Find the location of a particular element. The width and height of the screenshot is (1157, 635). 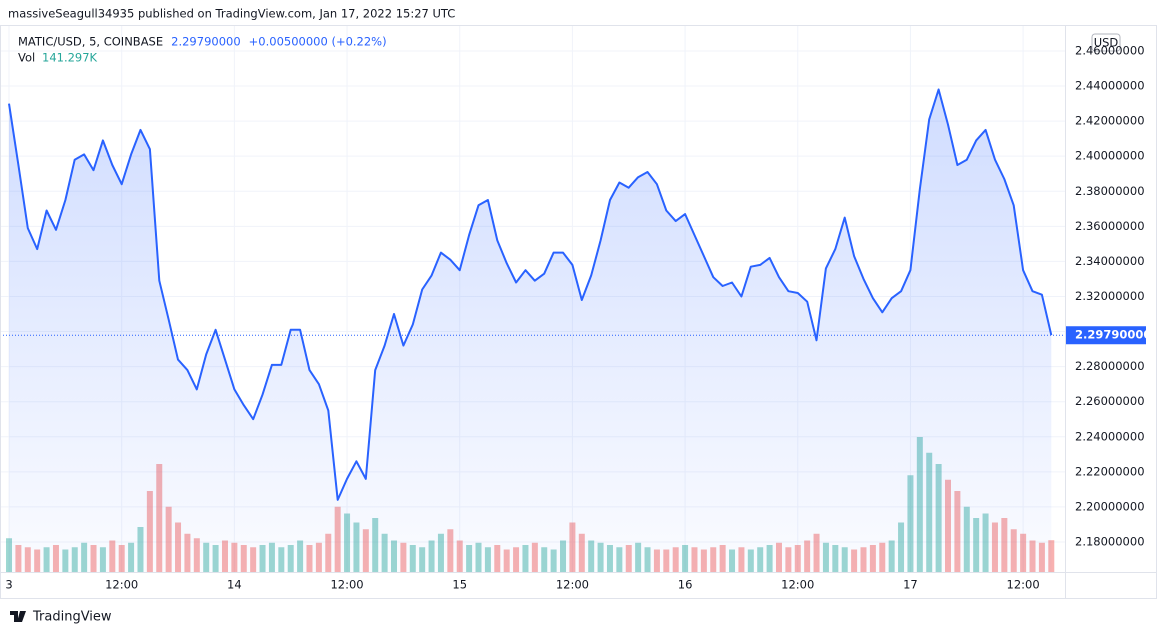

y-tick-label: 2.42000000 is located at coordinates (1110, 121).